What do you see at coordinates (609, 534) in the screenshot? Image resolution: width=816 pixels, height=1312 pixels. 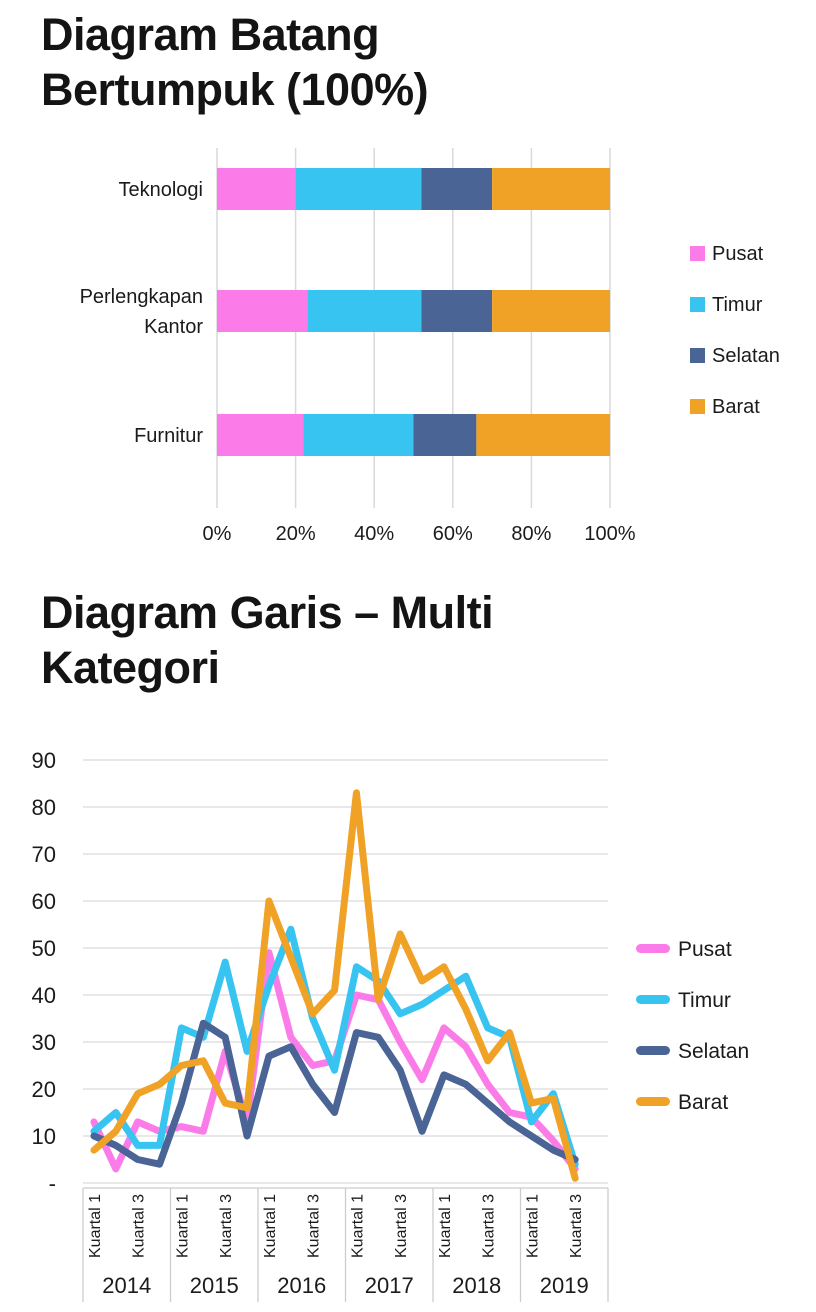 I see `x-tick-label: 100%` at bounding box center [609, 534].